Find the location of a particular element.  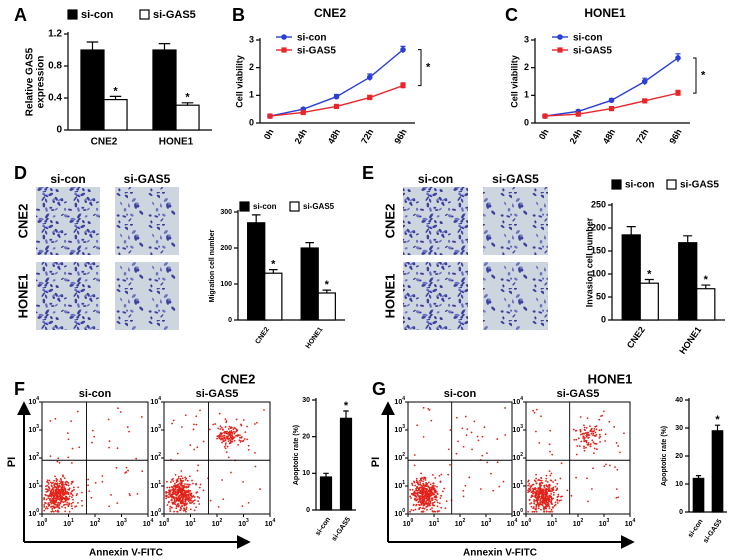

panel-label: D is located at coordinates (20, 173).